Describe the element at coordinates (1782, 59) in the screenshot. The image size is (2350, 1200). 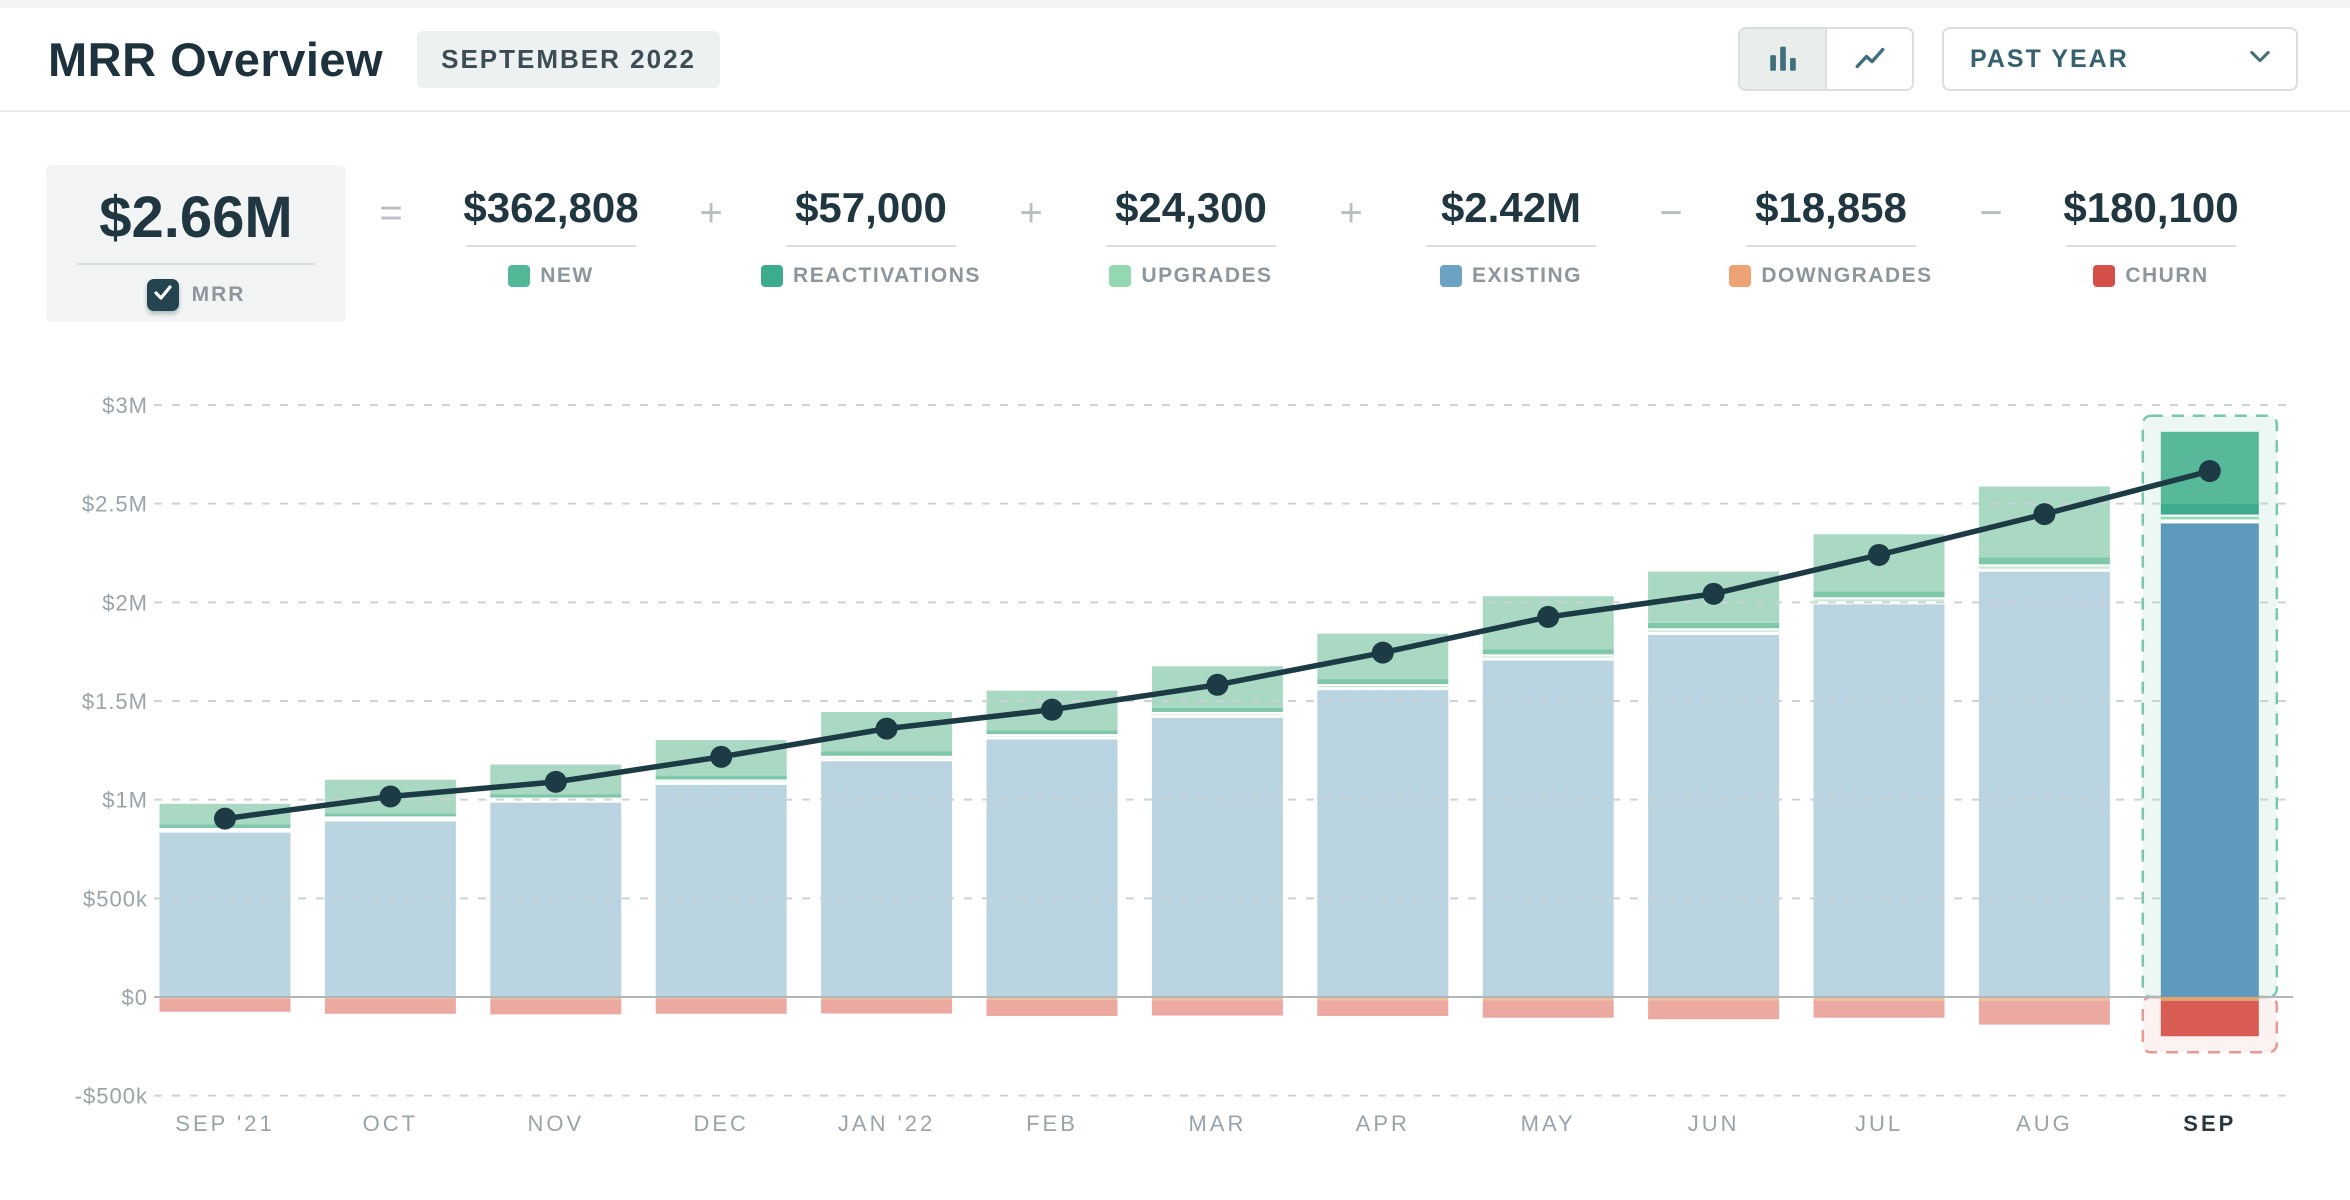
I see `bar-chart-toggle-button` at that location.